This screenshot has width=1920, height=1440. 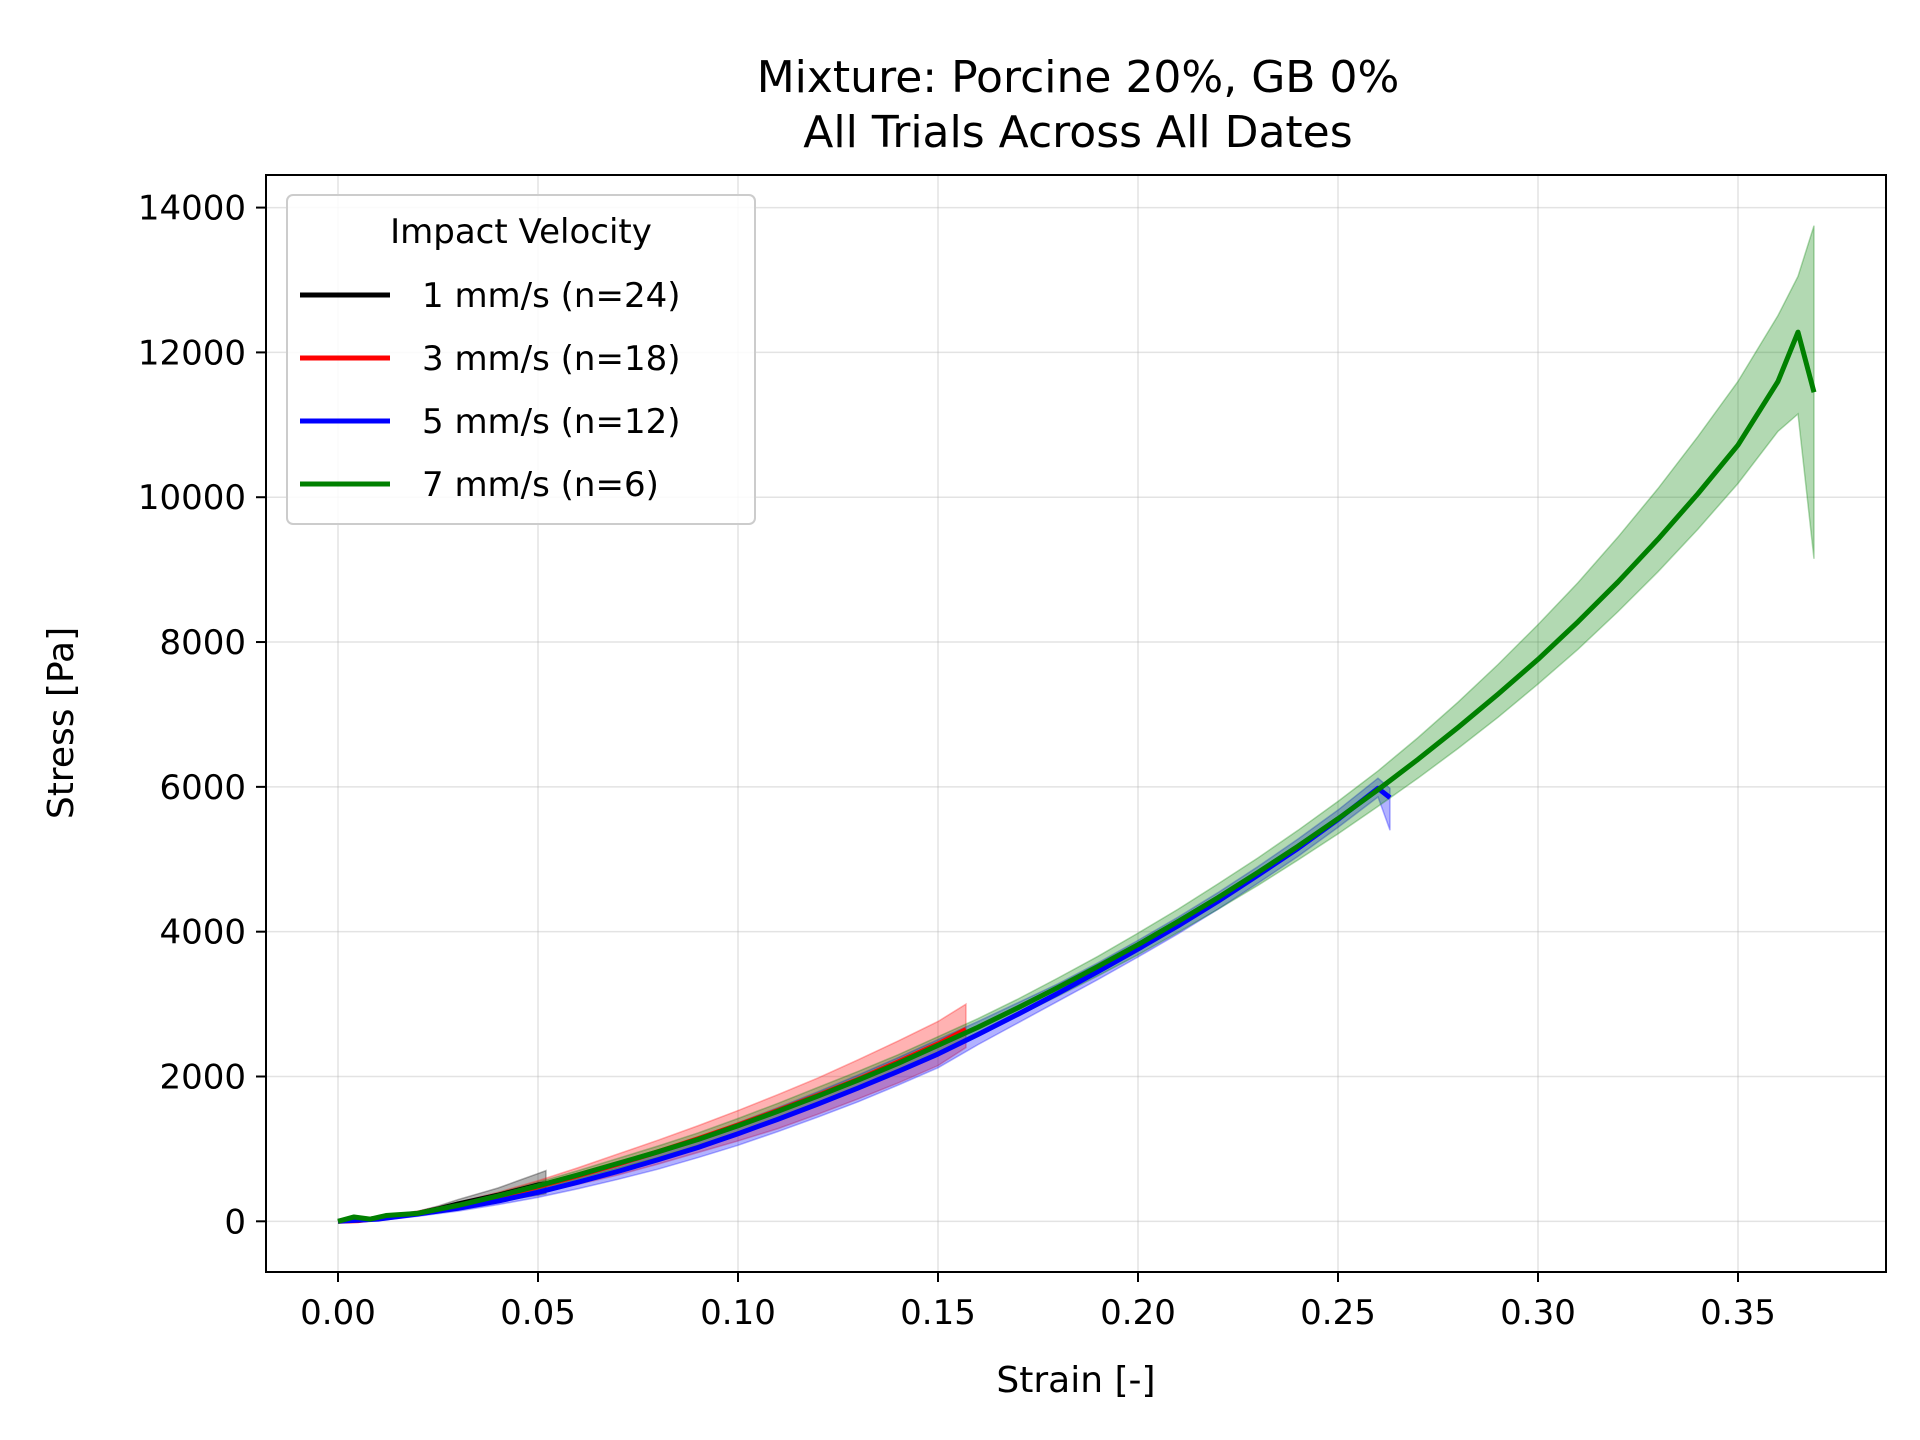 What do you see at coordinates (1078, 77) in the screenshot?
I see `chart-title: Mixture: Porcine 20%, GB 0%` at bounding box center [1078, 77].